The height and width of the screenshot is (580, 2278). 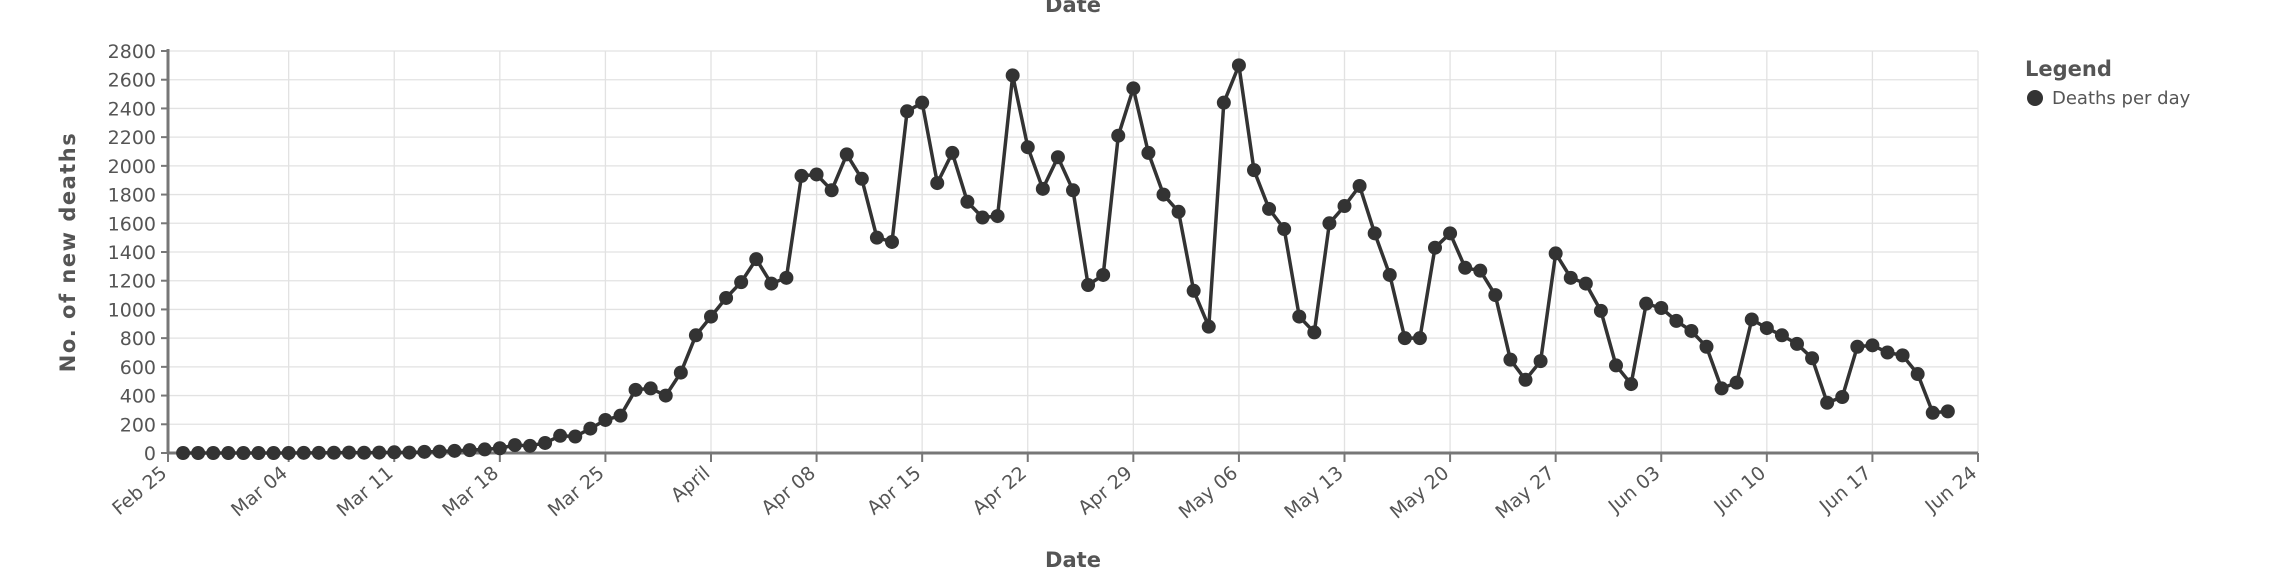 I want to click on legend-title: Legend, so click(x=2068, y=69).